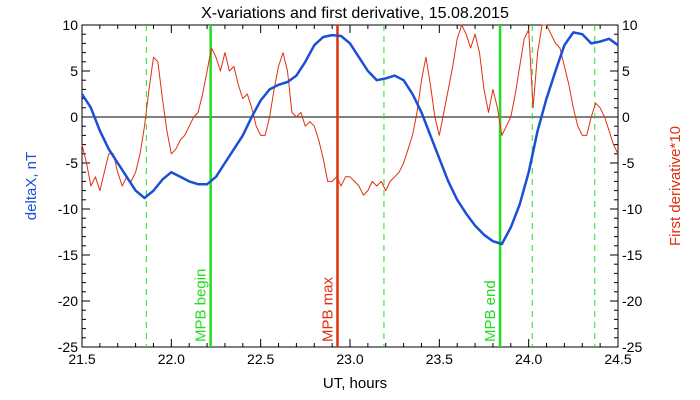 This screenshot has width=700, height=400. I want to click on y-tick-label-right: -5, so click(628, 163).